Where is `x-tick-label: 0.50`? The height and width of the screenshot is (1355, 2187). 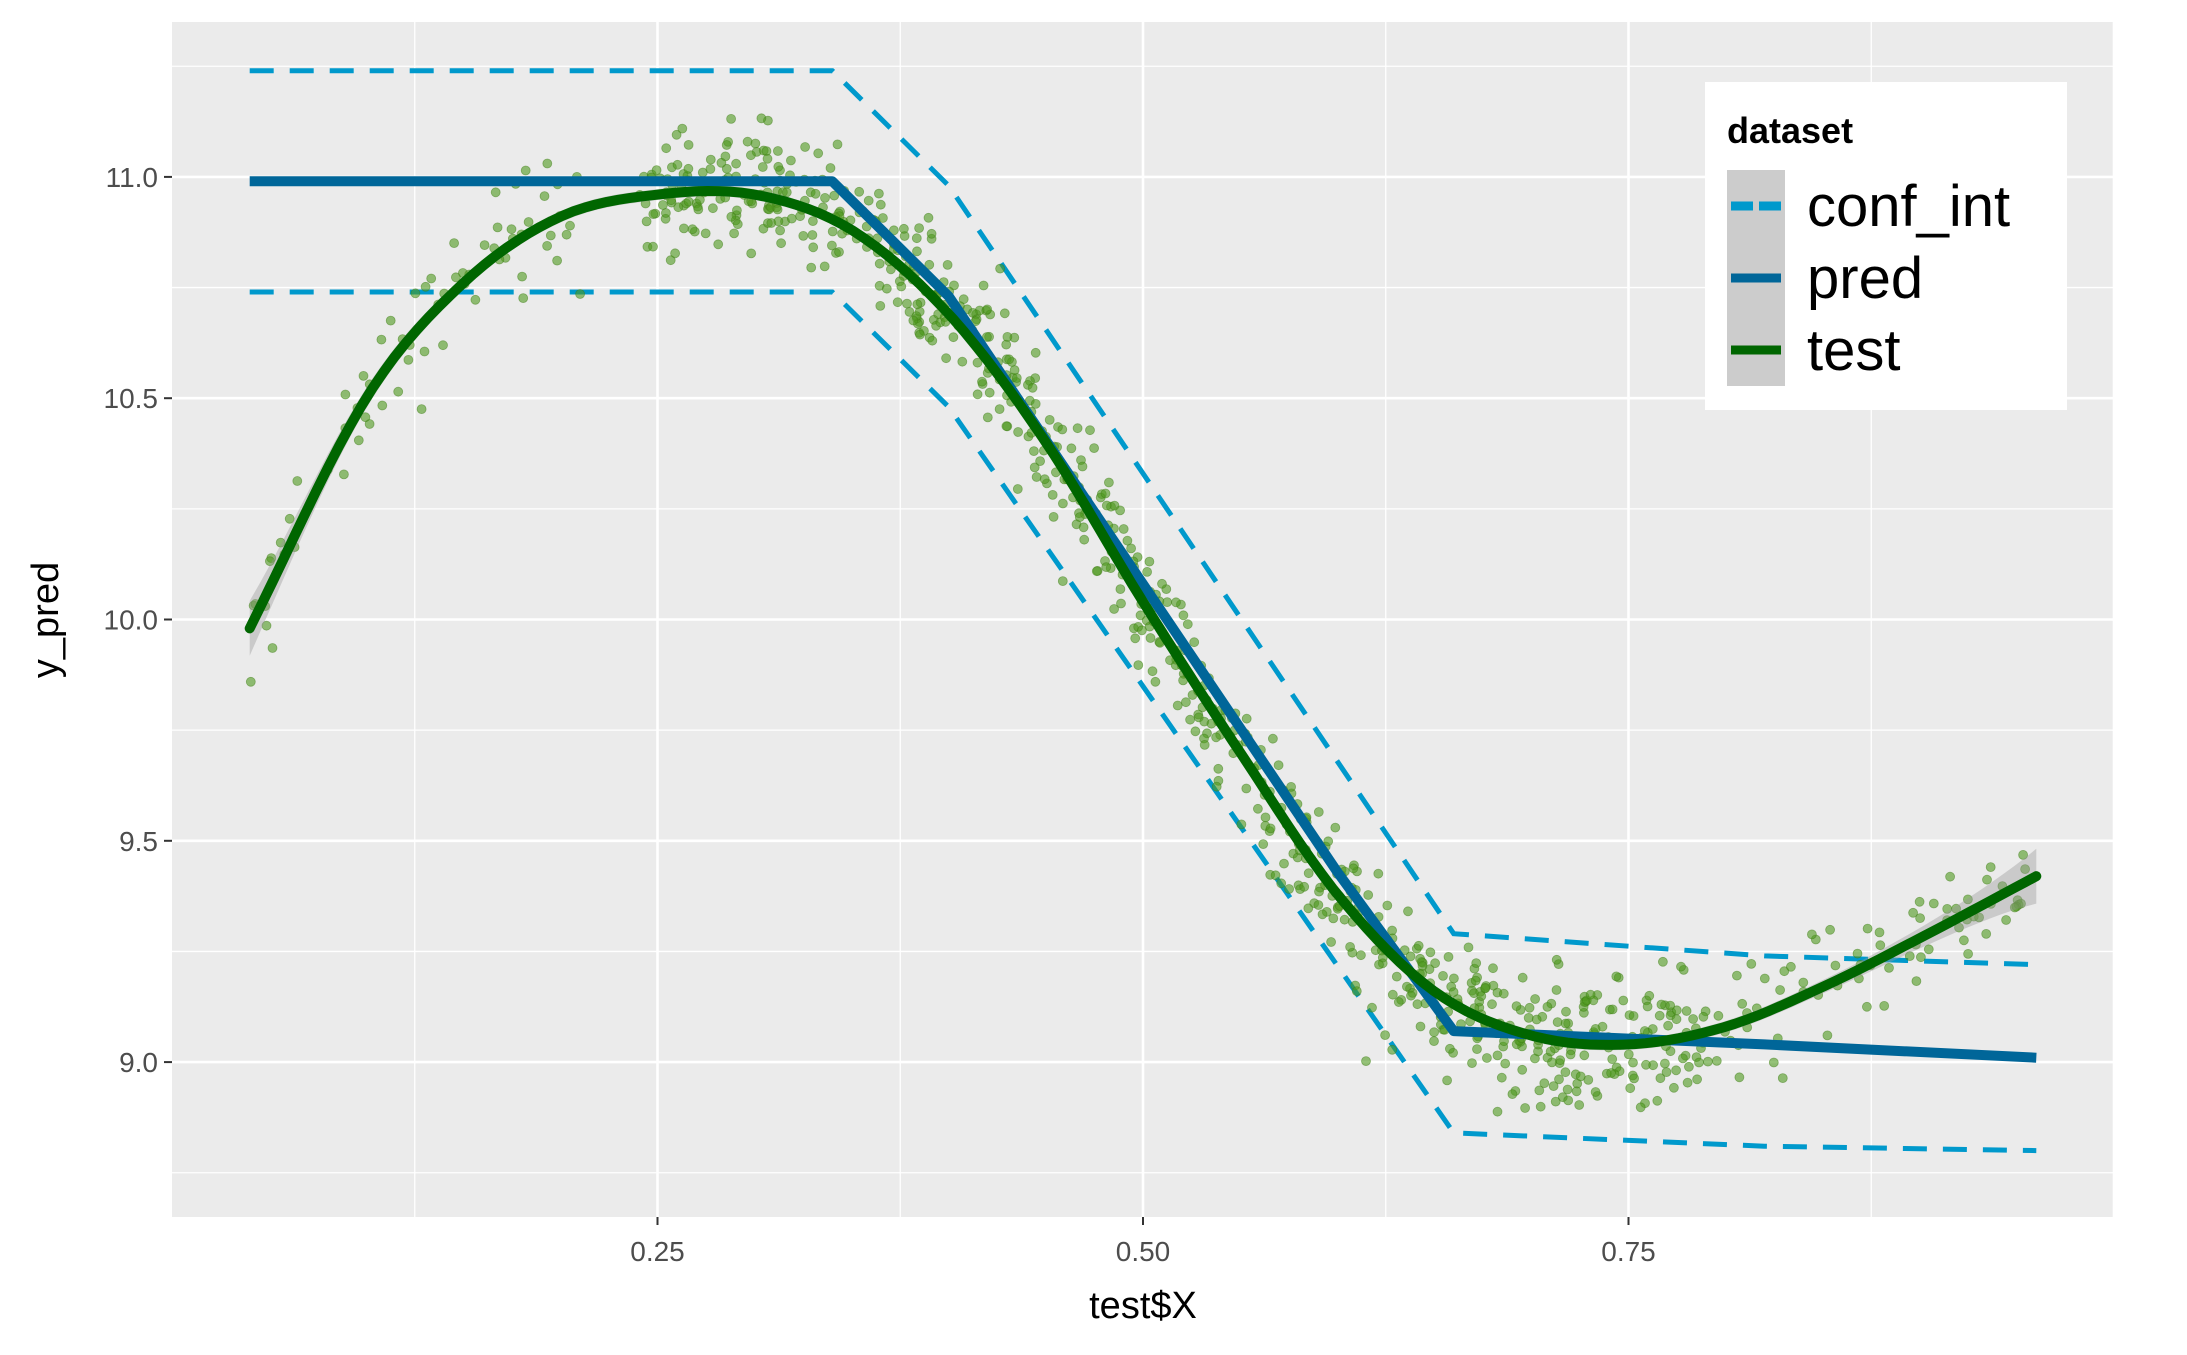
x-tick-label: 0.50 is located at coordinates (1143, 1251).